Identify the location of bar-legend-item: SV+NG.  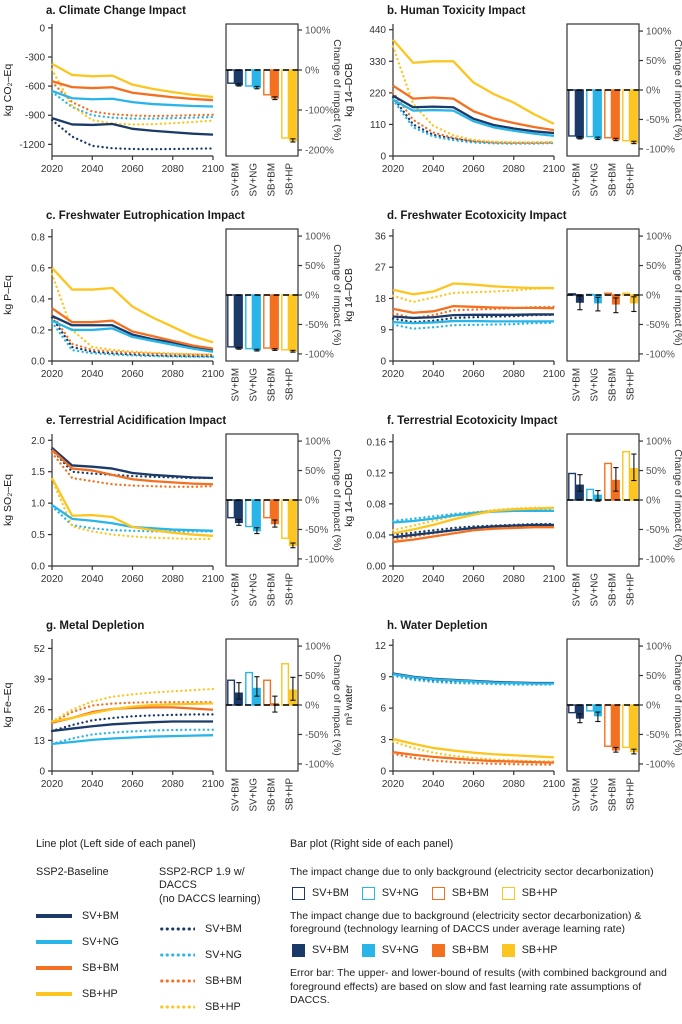
(390, 950).